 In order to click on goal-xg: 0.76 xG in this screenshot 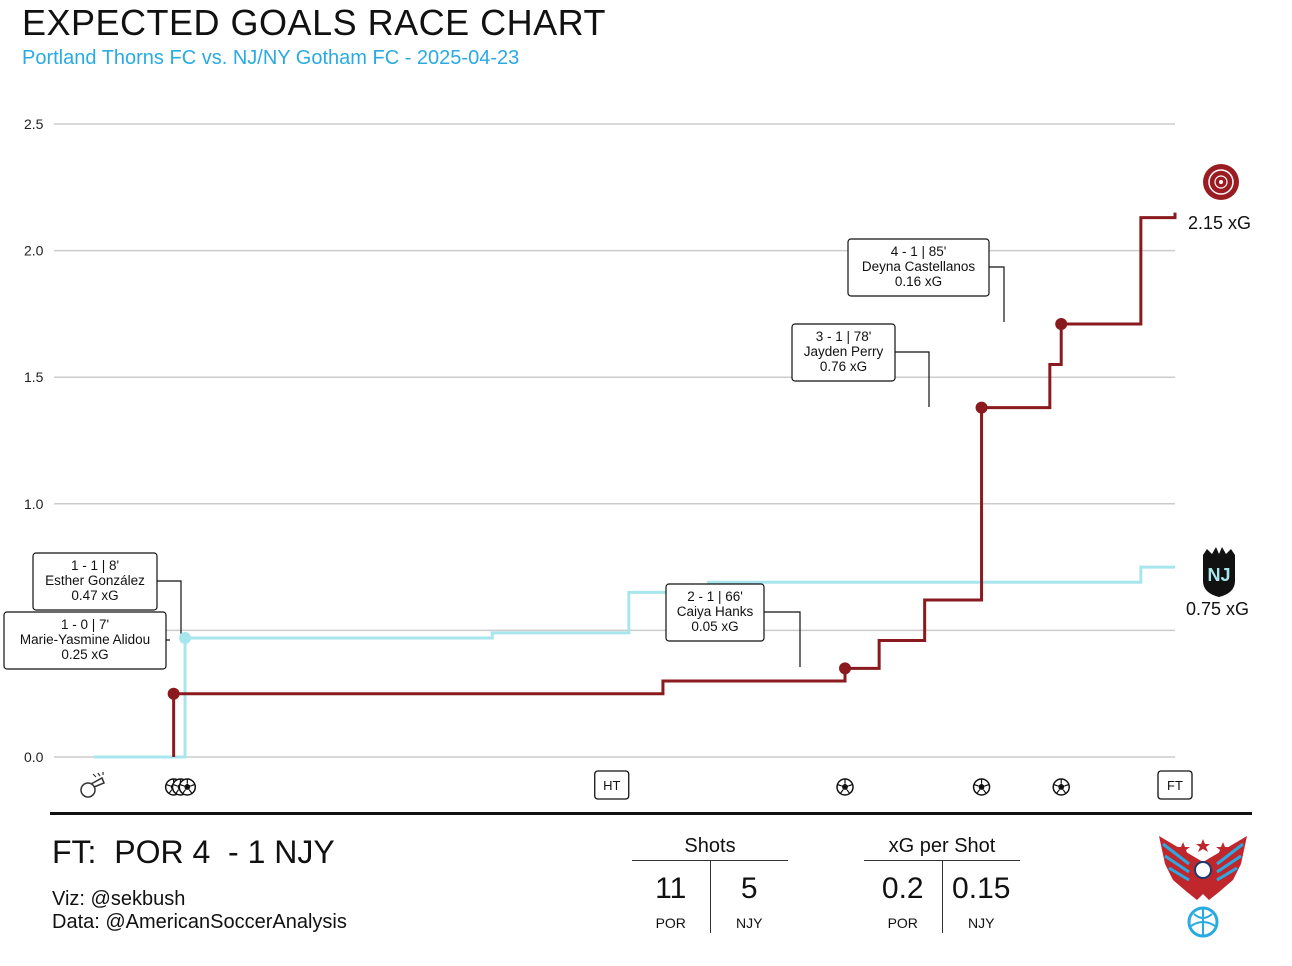, I will do `click(843, 366)`.